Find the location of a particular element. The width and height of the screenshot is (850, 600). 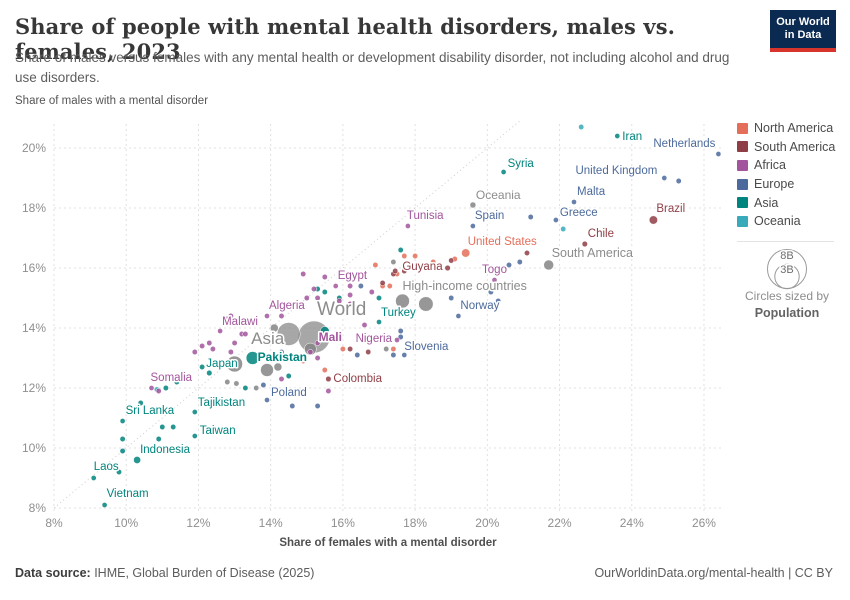

point-vietnam is located at coordinates (104, 505).